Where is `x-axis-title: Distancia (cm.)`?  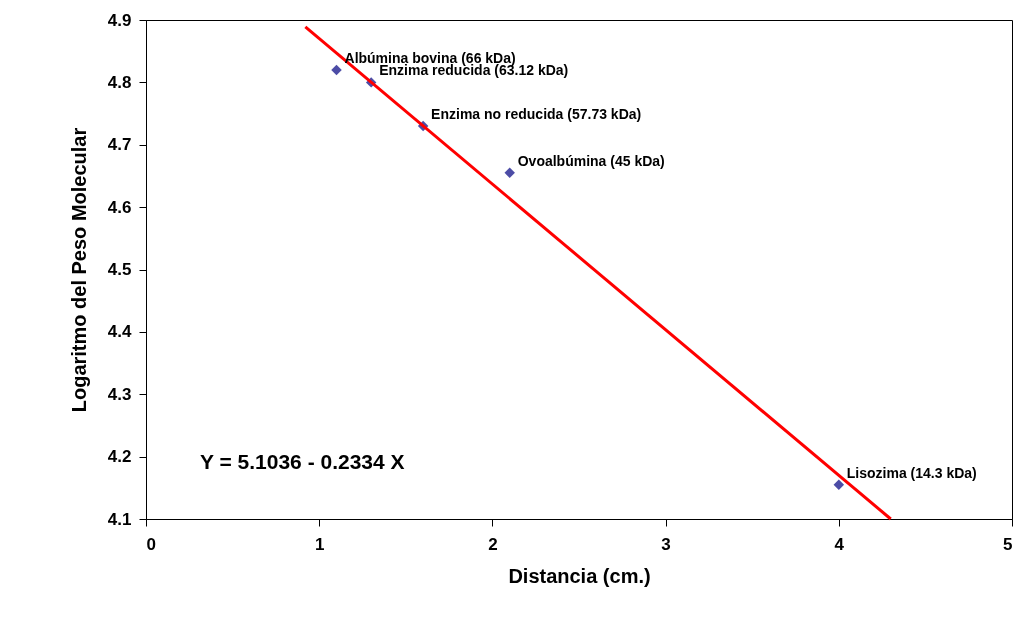 x-axis-title: Distancia (cm.) is located at coordinates (579, 575).